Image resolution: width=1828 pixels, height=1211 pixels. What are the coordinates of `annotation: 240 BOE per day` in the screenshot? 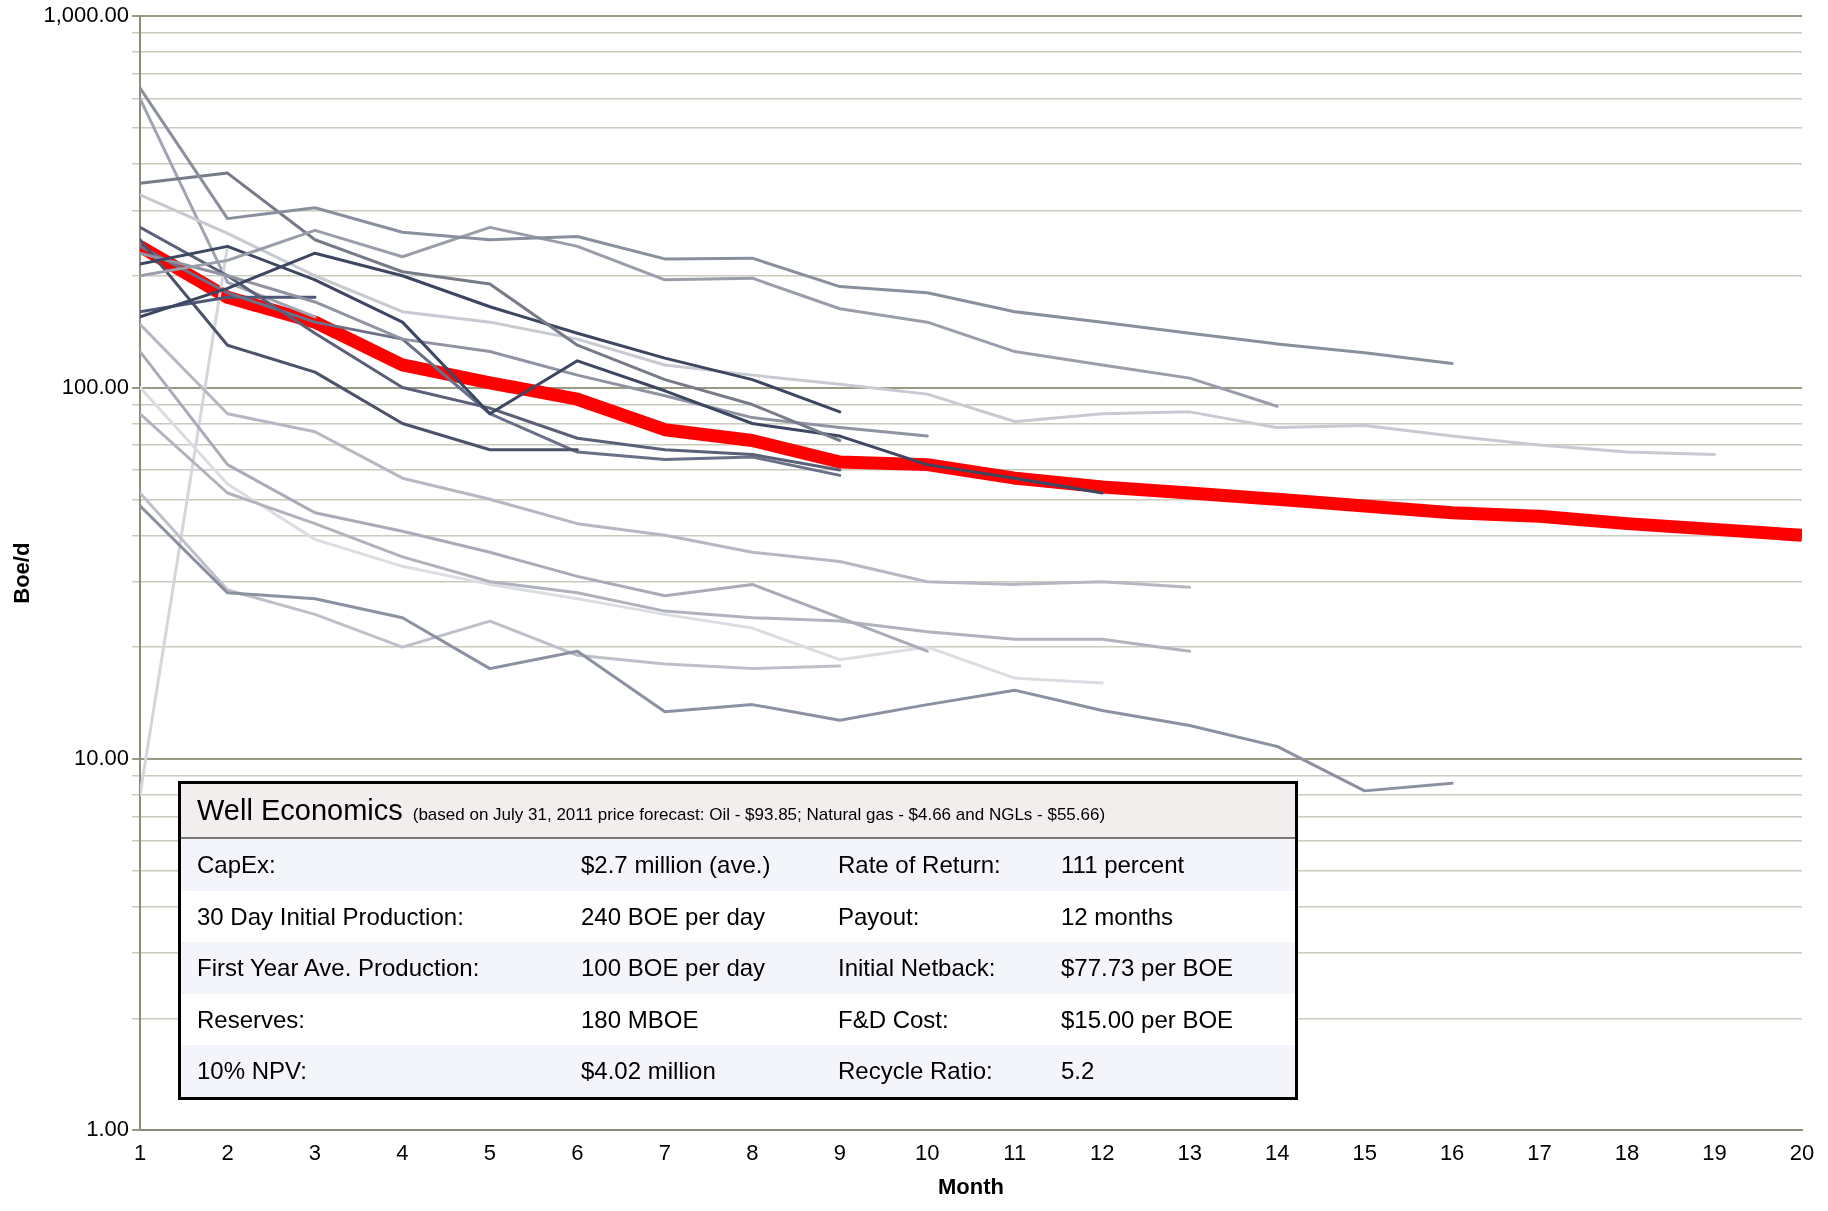 It's located at (673, 916).